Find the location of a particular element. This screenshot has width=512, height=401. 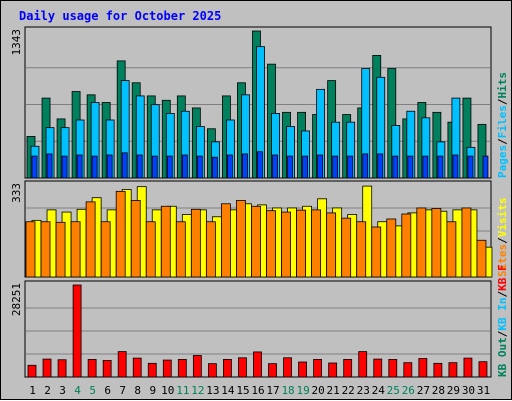

x-tick-label: 5 is located at coordinates (92, 390).